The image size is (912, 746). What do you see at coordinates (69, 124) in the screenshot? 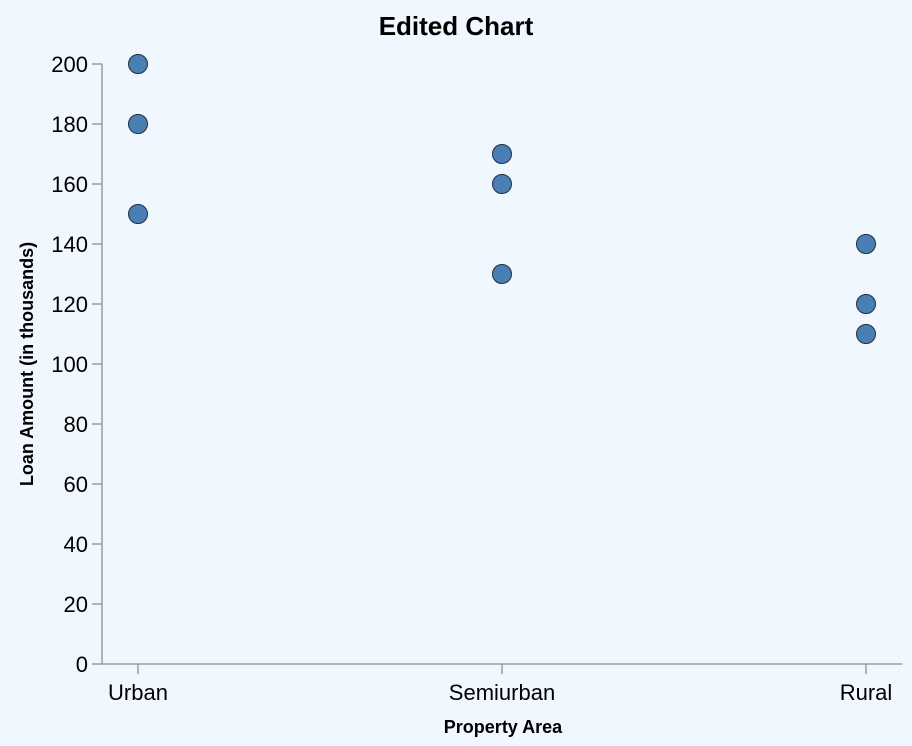
I see `y-tick-label: 180` at bounding box center [69, 124].